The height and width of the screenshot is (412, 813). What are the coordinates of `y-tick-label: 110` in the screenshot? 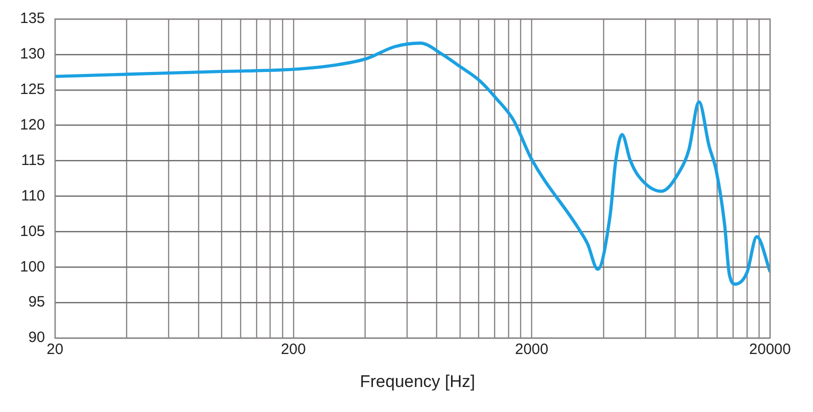 It's located at (33, 195).